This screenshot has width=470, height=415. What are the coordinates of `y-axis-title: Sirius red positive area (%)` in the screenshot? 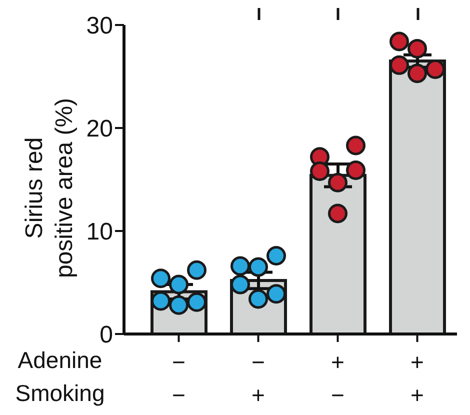 It's located at (49, 188).